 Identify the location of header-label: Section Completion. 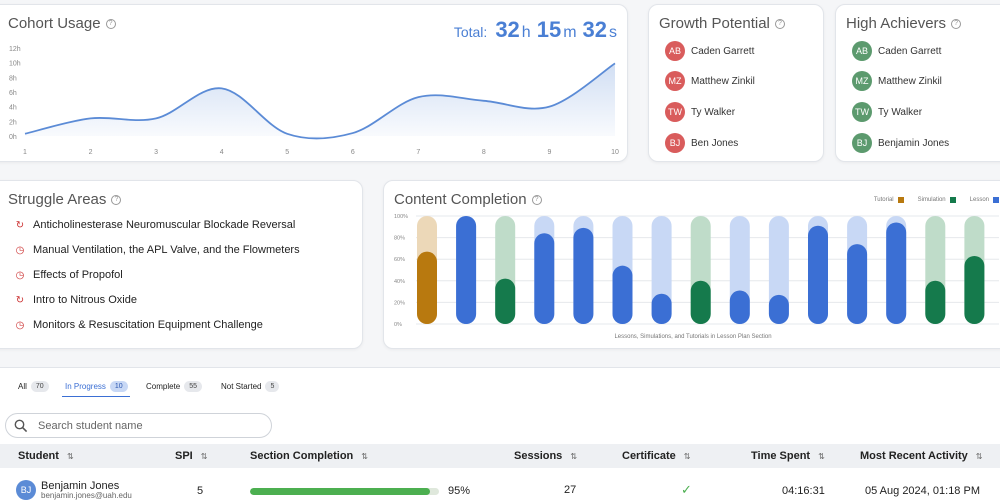
(302, 456).